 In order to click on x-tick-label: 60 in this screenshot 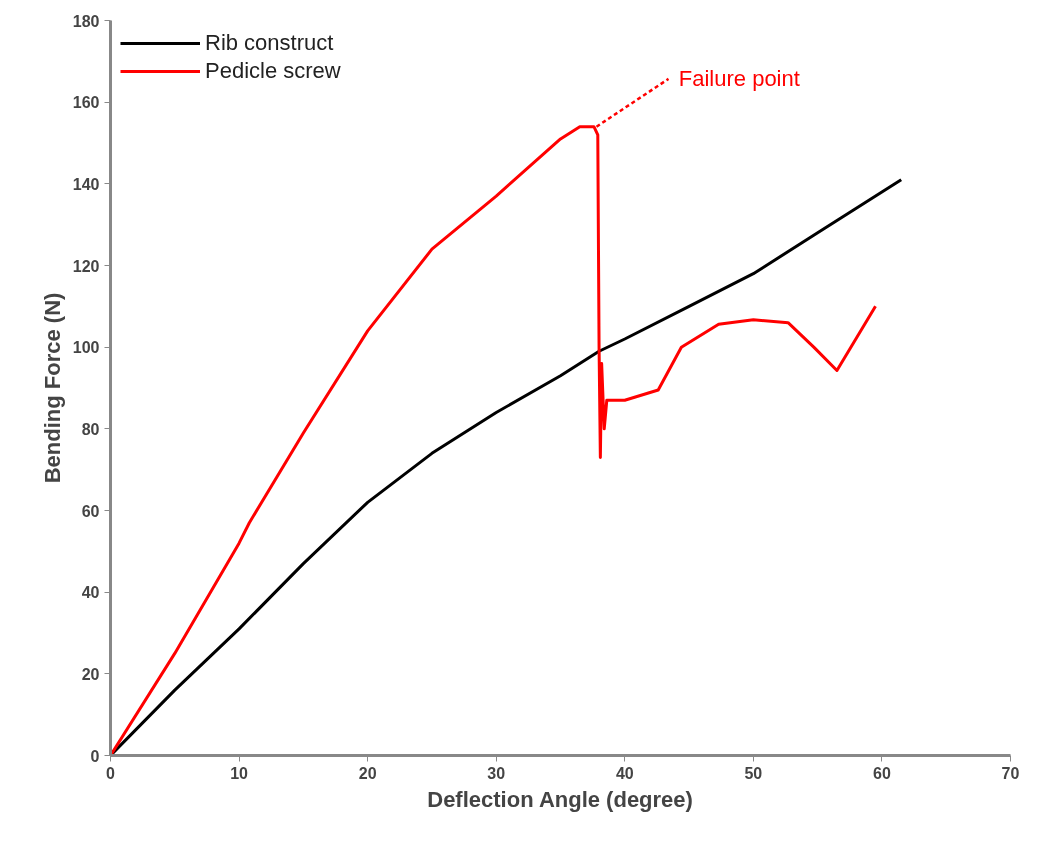, I will do `click(882, 773)`.